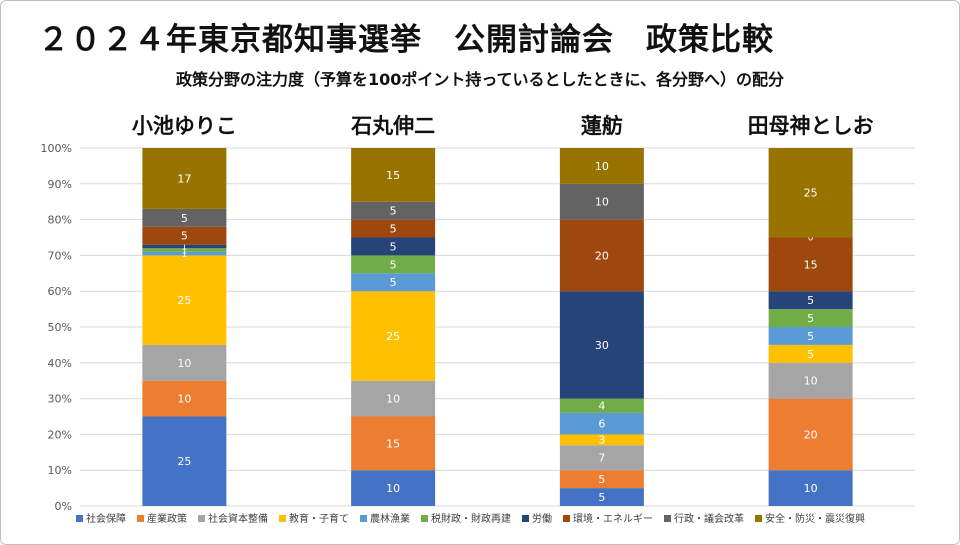 The image size is (960, 545). Describe the element at coordinates (613, 518) in the screenshot. I see `legend-entry: 環境・エネルギー` at that location.